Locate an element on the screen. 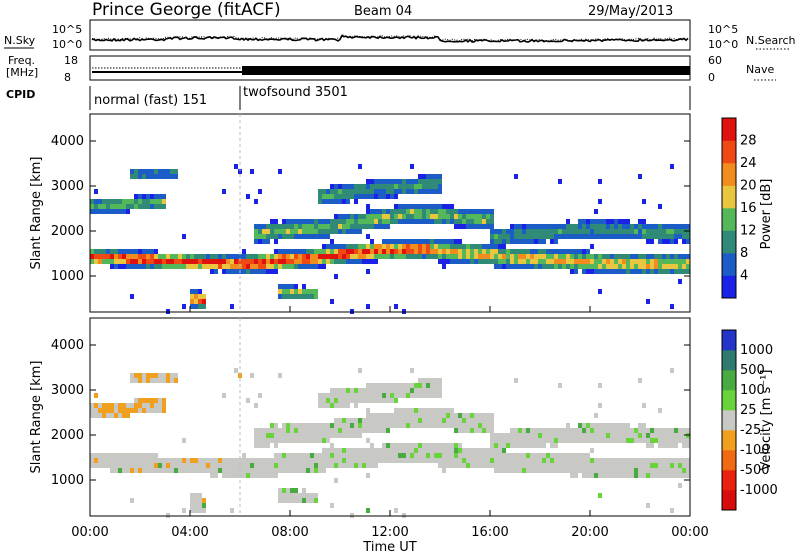 This screenshot has height=554, width=800. nsky-label: N.Sky is located at coordinates (20, 40).